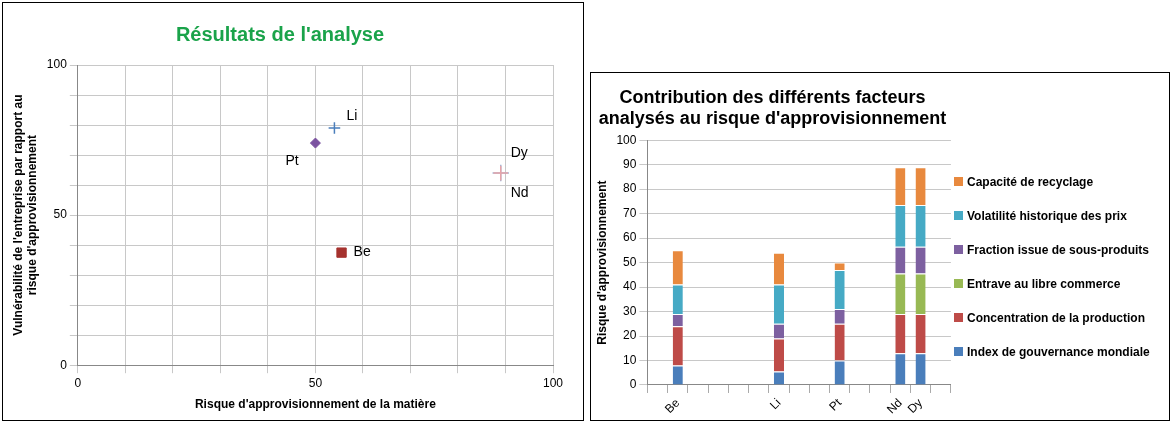  I want to click on legend-label: Volatilité historique des prix, so click(1047, 215).